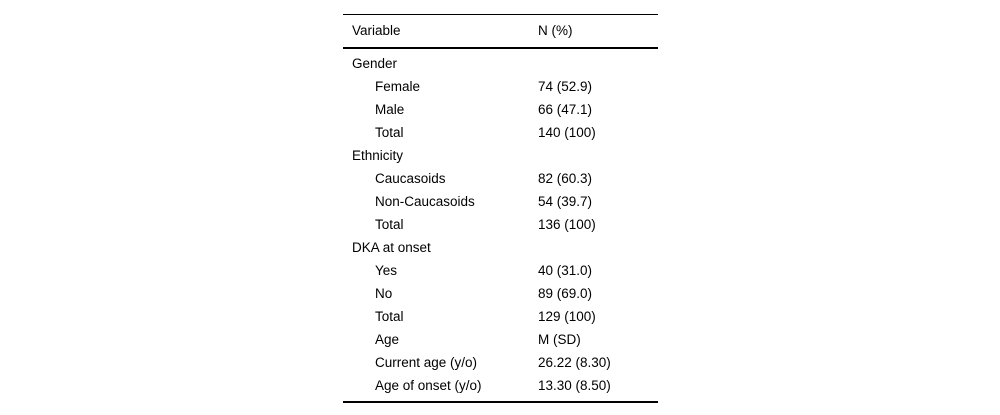  I want to click on row-label: Age of onset (y/o), so click(428, 385).